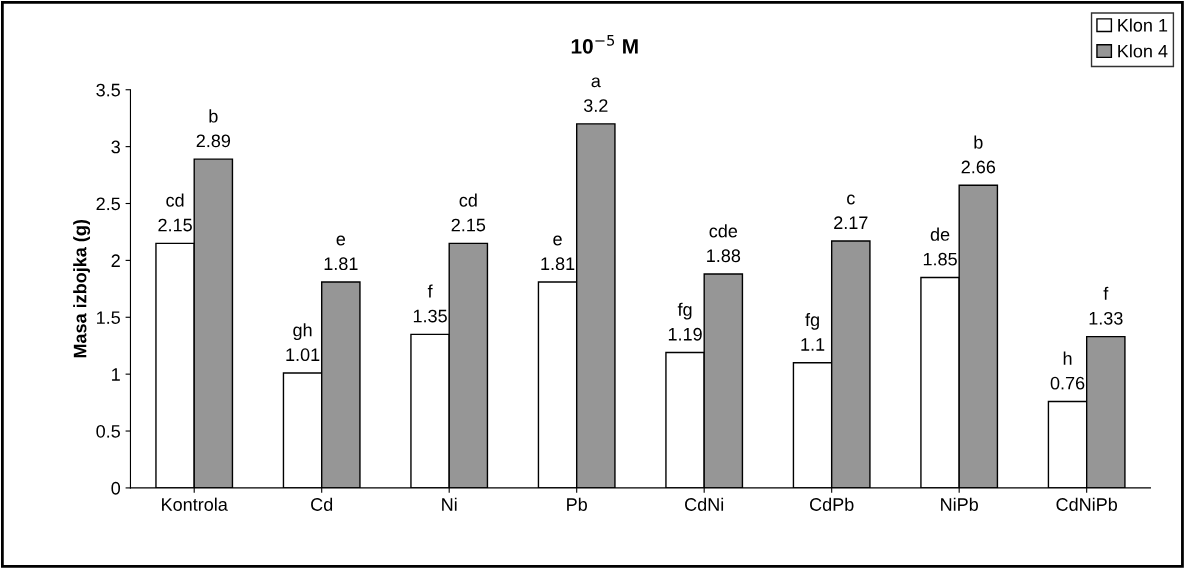  What do you see at coordinates (1067, 370) in the screenshot?
I see `data-label: h 0.76` at bounding box center [1067, 370].